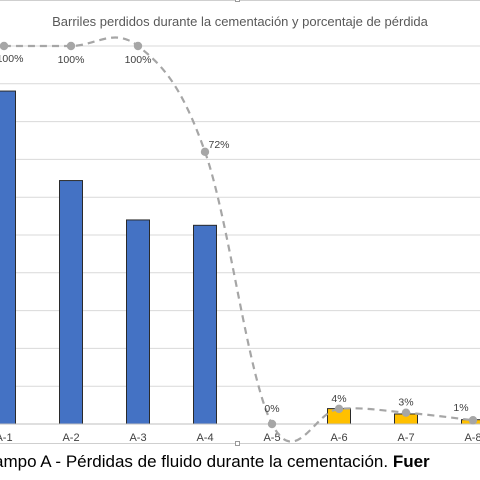 Image resolution: width=480 pixels, height=480 pixels. Describe the element at coordinates (338, 399) in the screenshot. I see `percentage-data-label: 4%` at that location.